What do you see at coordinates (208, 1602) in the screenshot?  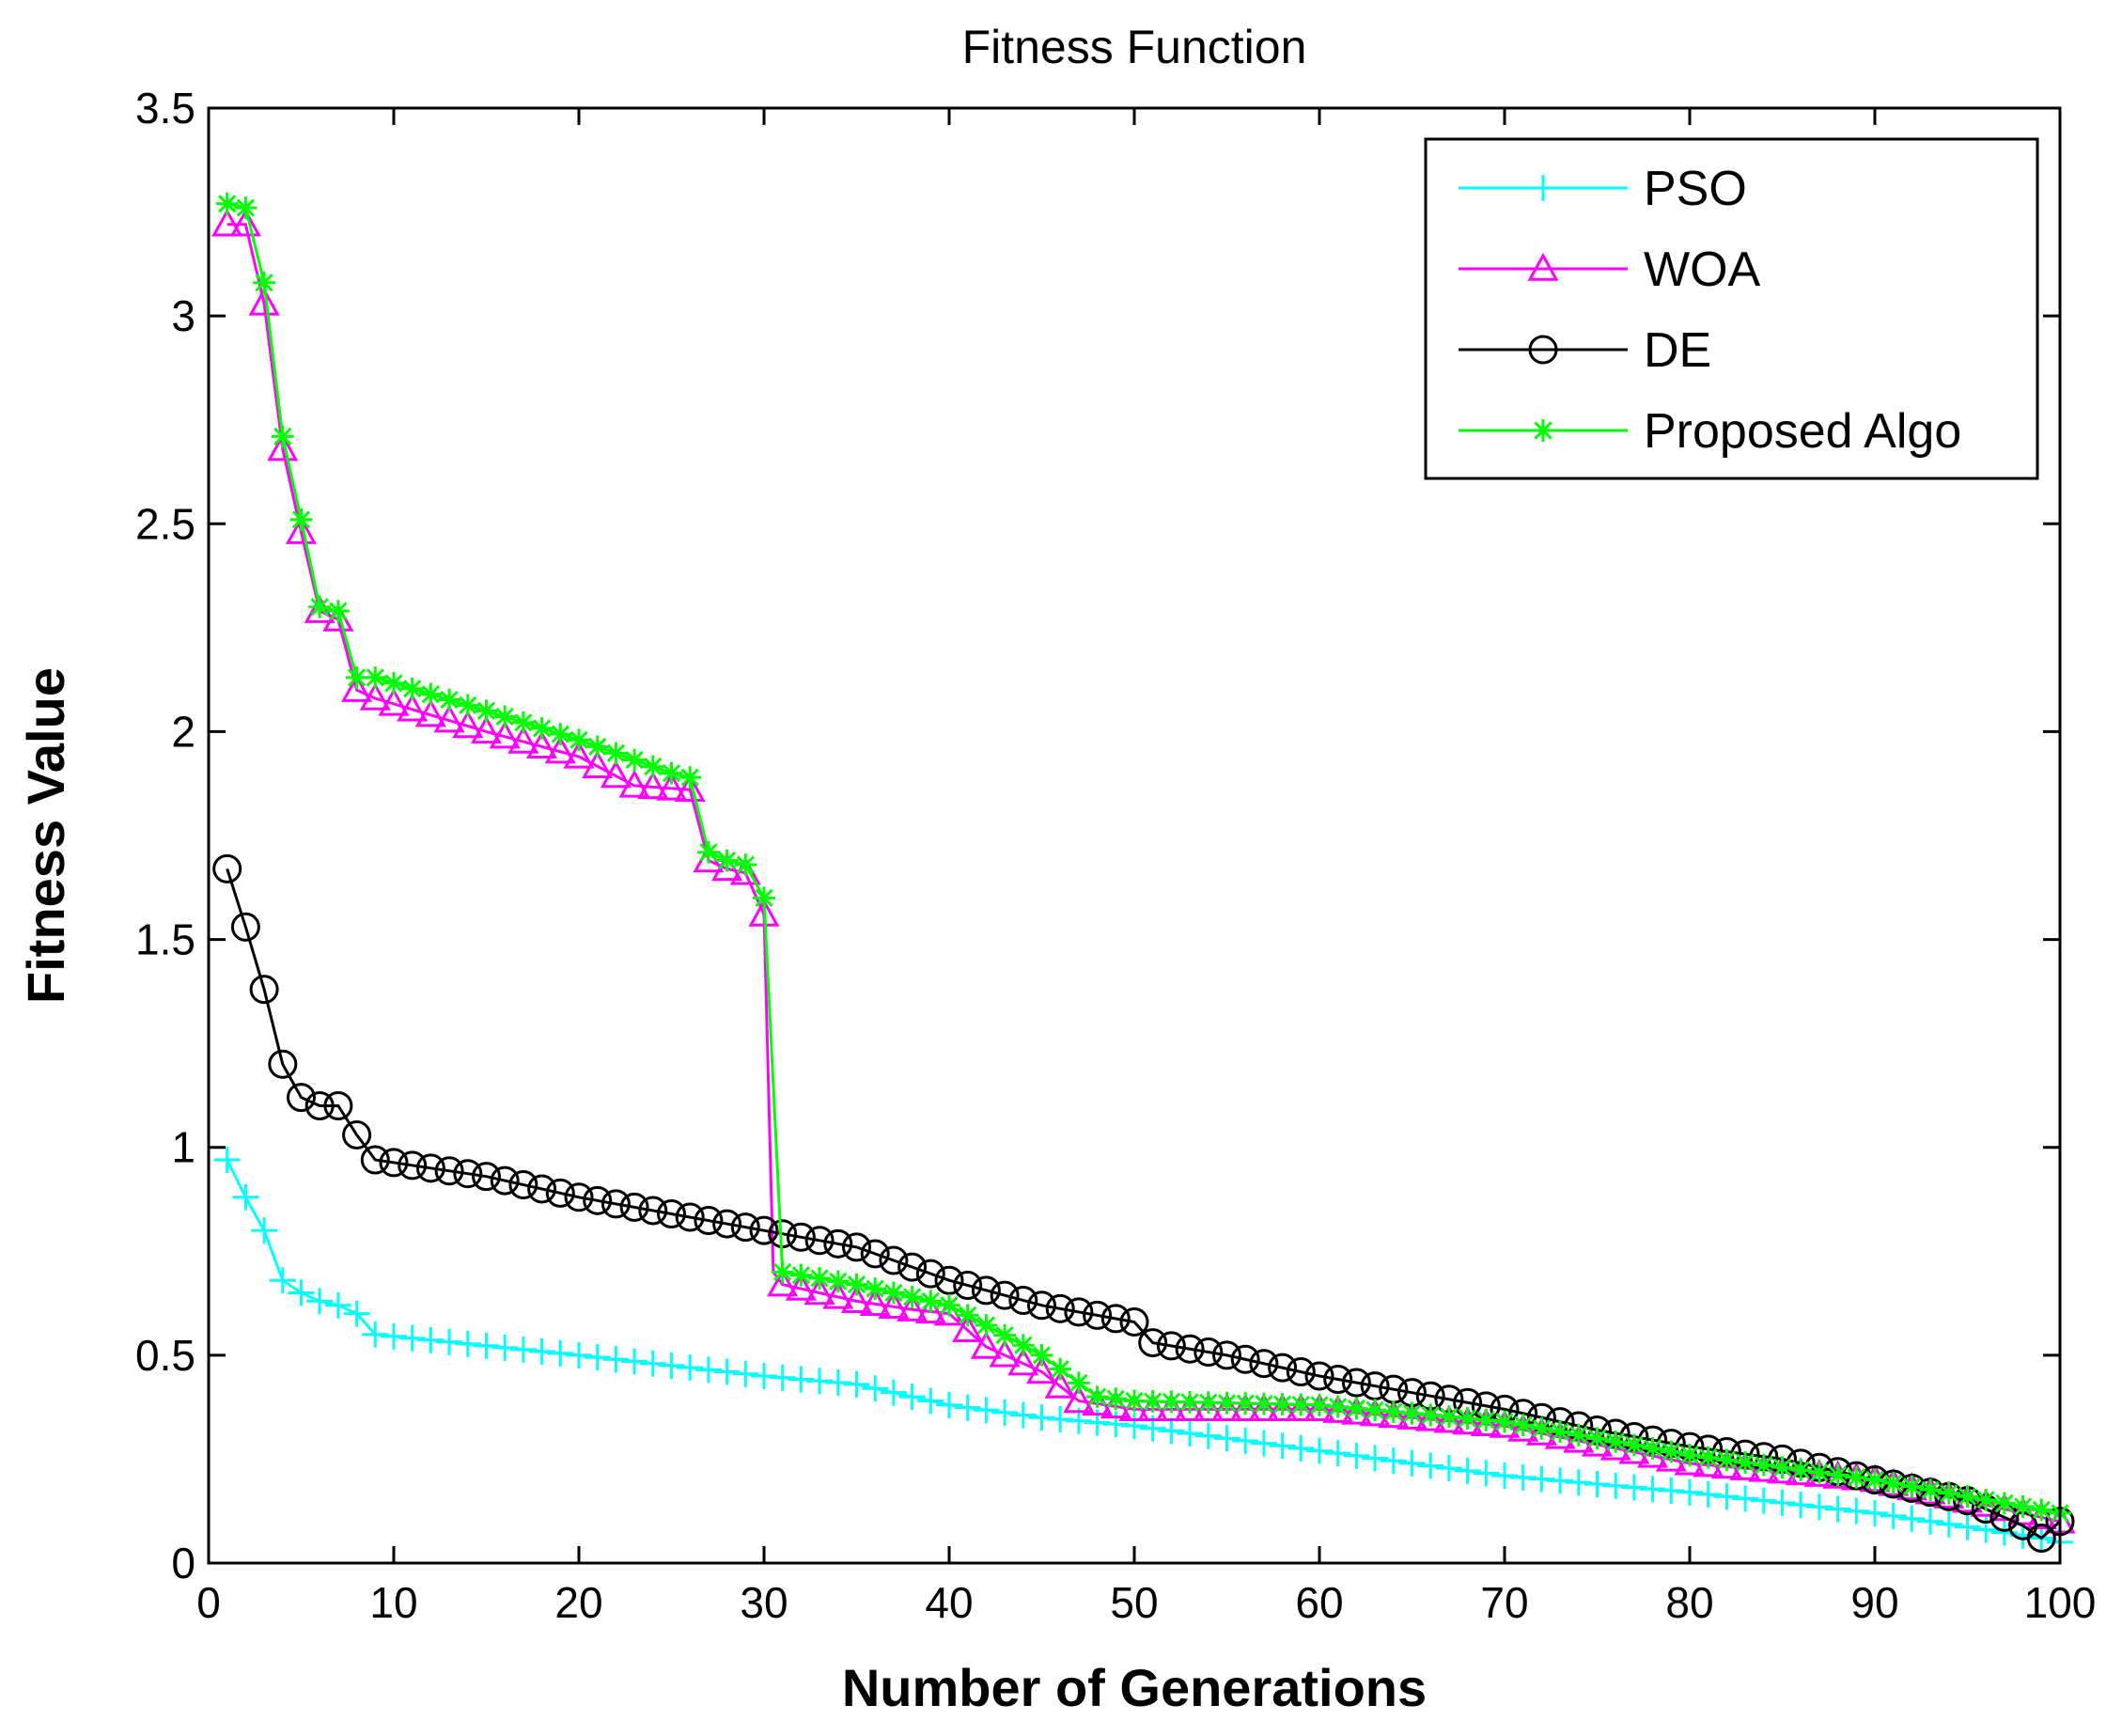 I see `x-tick-label: 0` at bounding box center [208, 1602].